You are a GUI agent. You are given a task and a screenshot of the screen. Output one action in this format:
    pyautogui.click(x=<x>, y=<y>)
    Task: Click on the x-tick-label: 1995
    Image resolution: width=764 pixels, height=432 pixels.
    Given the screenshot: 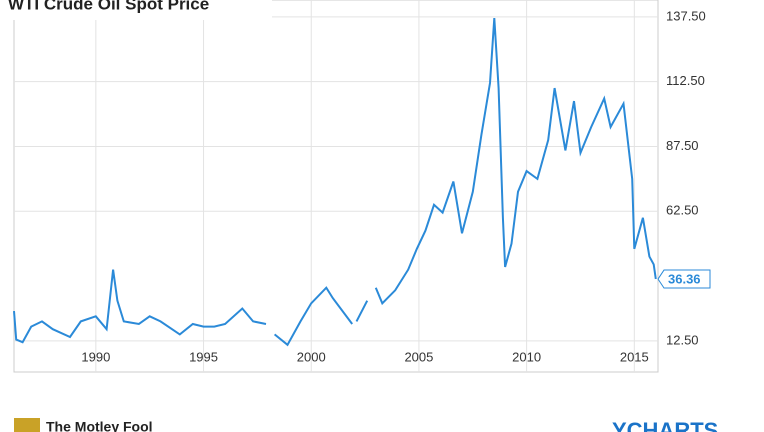 What is the action you would take?
    pyautogui.click(x=203, y=356)
    